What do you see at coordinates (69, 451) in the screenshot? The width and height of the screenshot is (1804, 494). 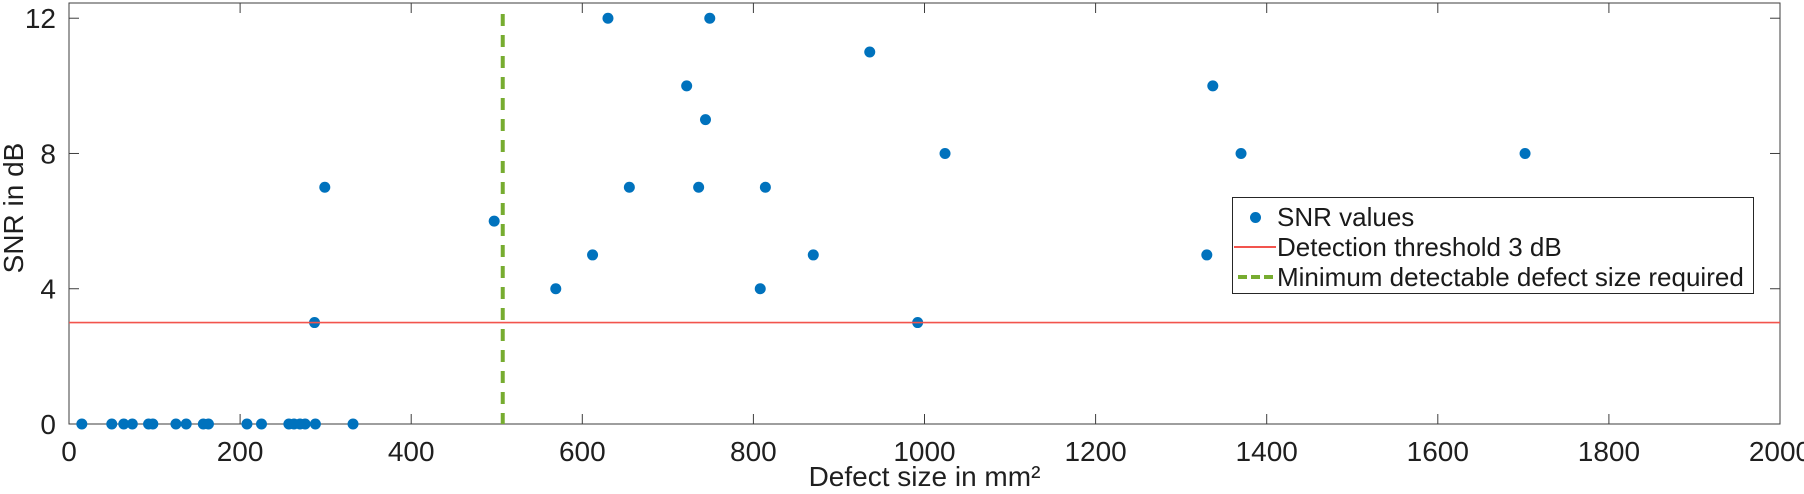 I see `x-tick-label: 0` at bounding box center [69, 451].